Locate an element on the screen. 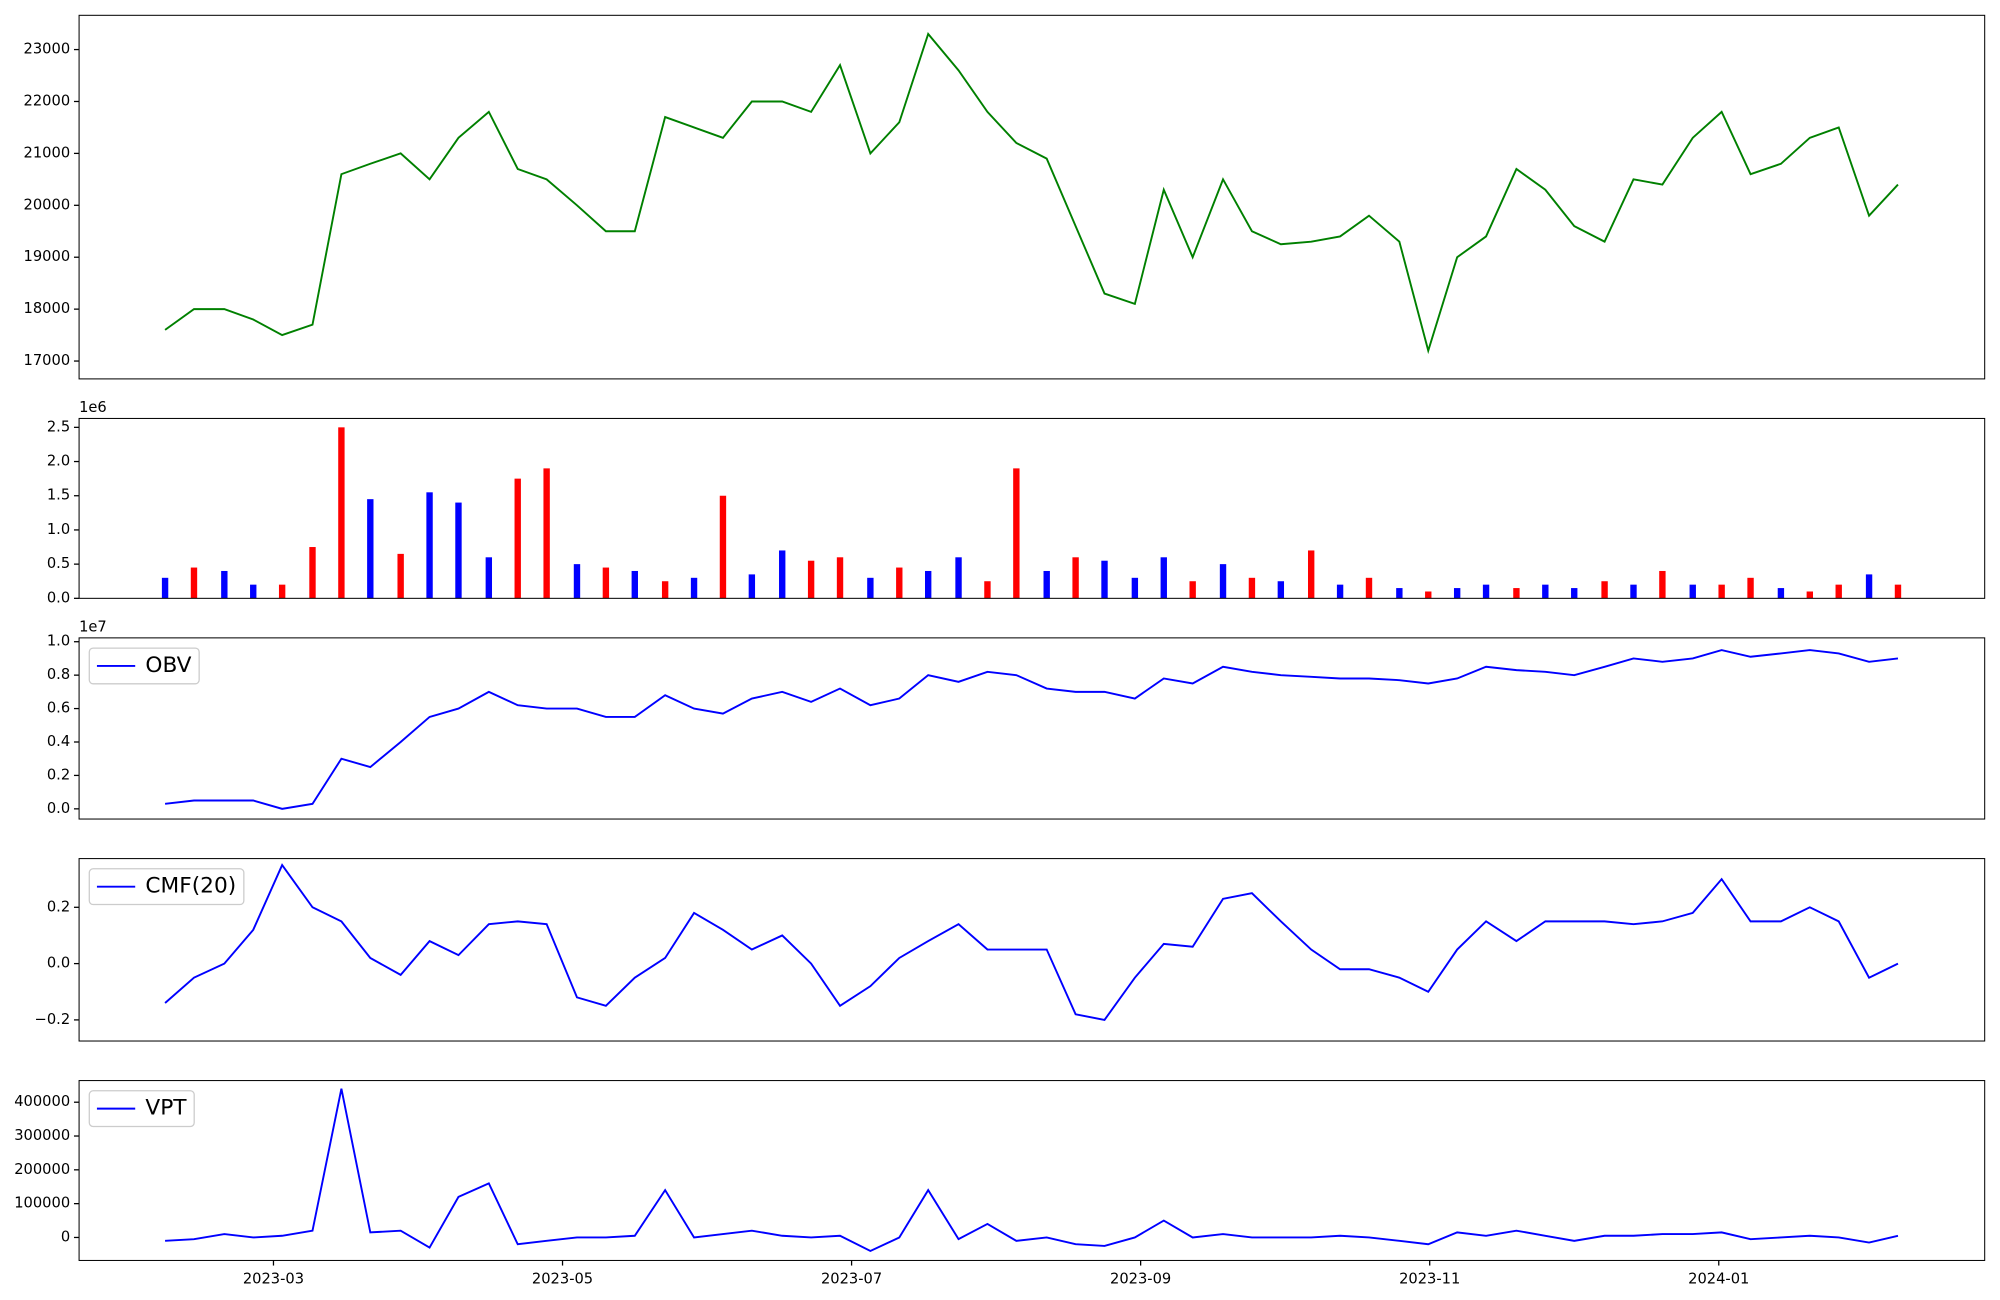 The image size is (2000, 1300). x-tick-label: 2023-11 is located at coordinates (1429, 1279).